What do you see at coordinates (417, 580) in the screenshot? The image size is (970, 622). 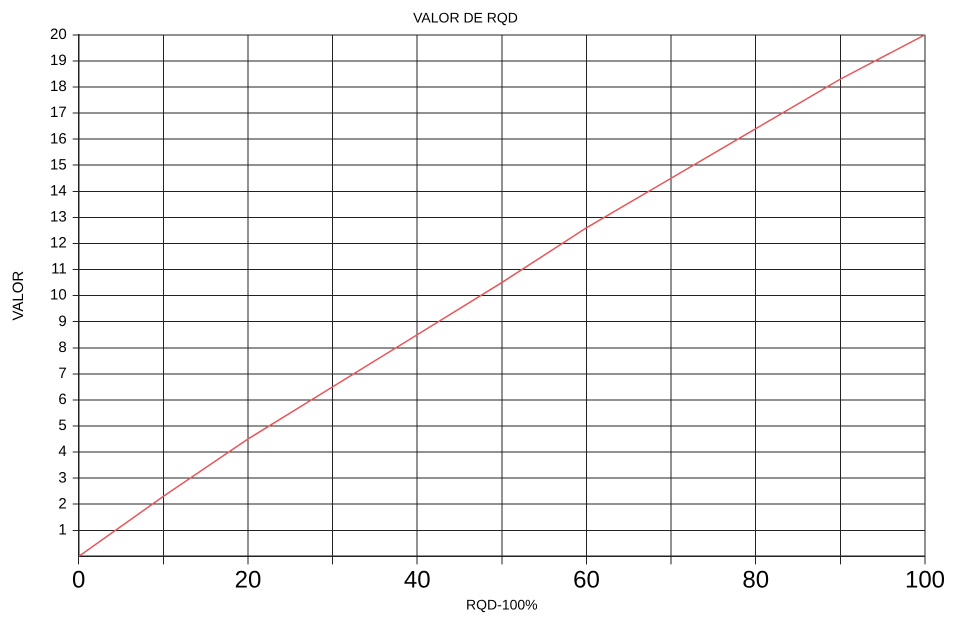 I see `x-tick-label: 40` at bounding box center [417, 580].